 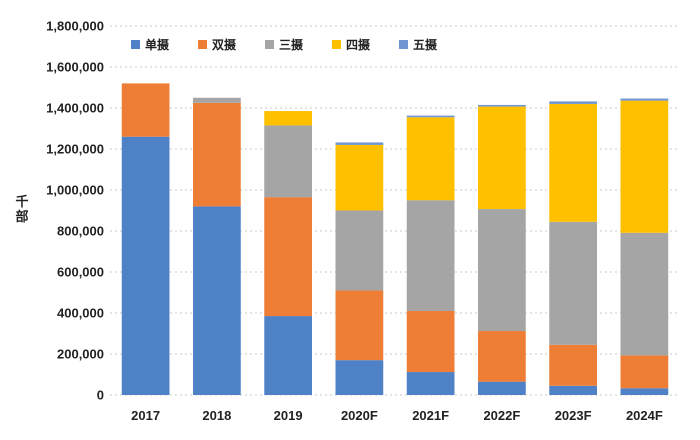 What do you see at coordinates (291, 44) in the screenshot?
I see `legend-label: 三摄` at bounding box center [291, 44].